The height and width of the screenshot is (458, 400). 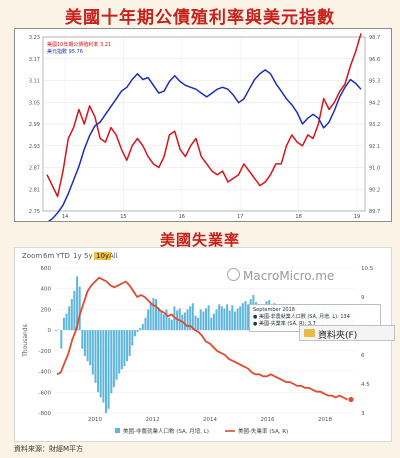 I want to click on legend-unemployment: 美國-失業率 (SA, R), so click(x=263, y=431).